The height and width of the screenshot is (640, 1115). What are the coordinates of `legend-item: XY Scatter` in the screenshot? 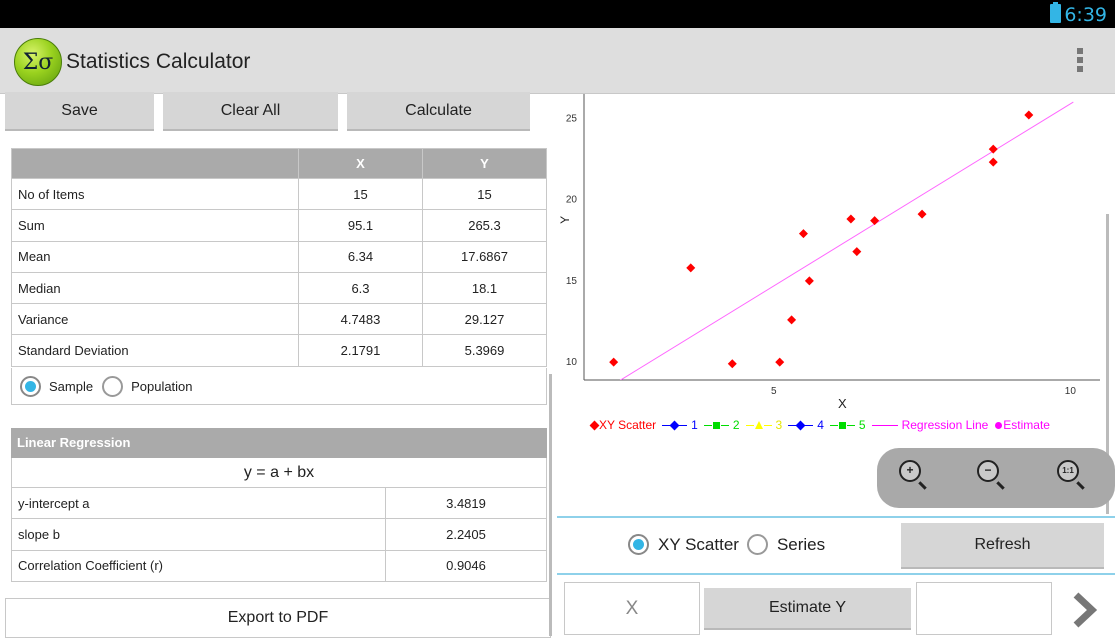 It's located at (624, 425).